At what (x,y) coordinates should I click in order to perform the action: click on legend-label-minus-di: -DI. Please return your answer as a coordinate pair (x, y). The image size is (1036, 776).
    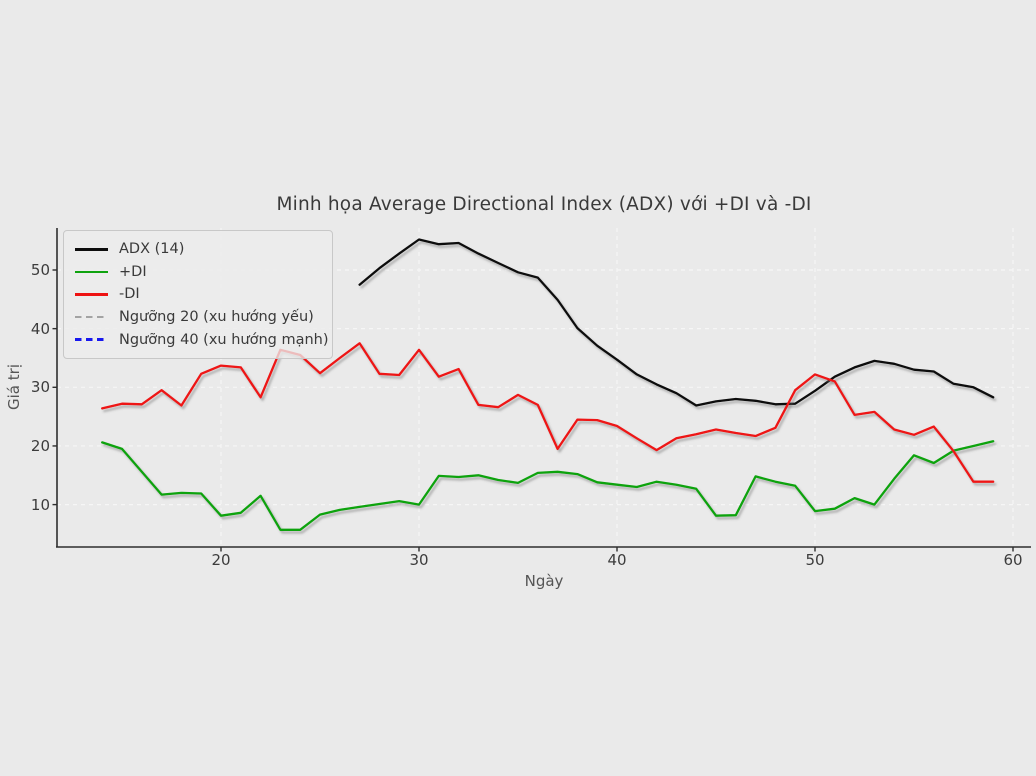
    Looking at the image, I should click on (129, 294).